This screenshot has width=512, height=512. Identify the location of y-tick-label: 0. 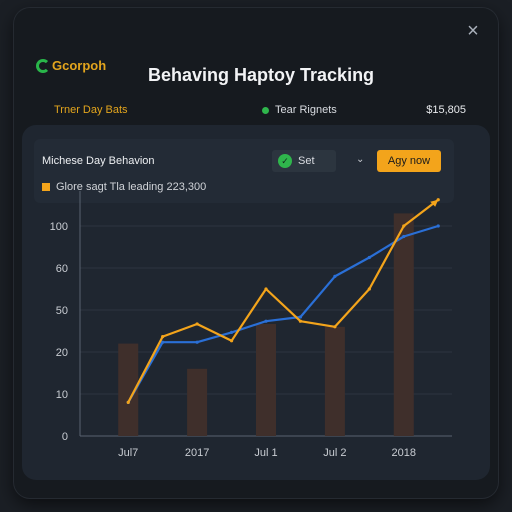
(65, 437).